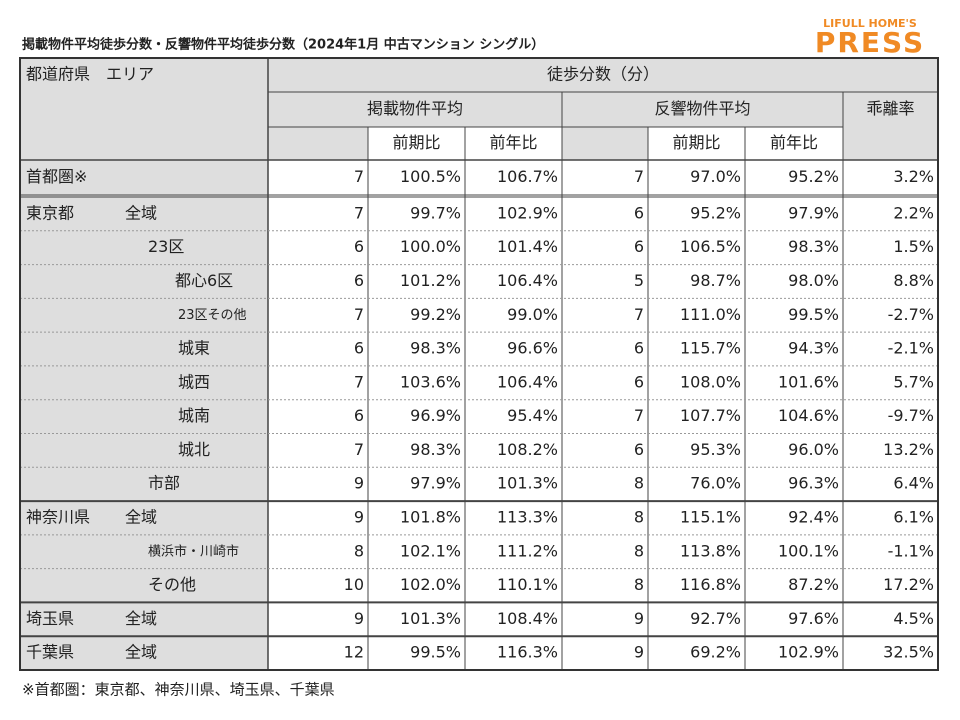 The width and height of the screenshot is (960, 720). I want to click on cell-value: 102.1%, so click(430, 550).